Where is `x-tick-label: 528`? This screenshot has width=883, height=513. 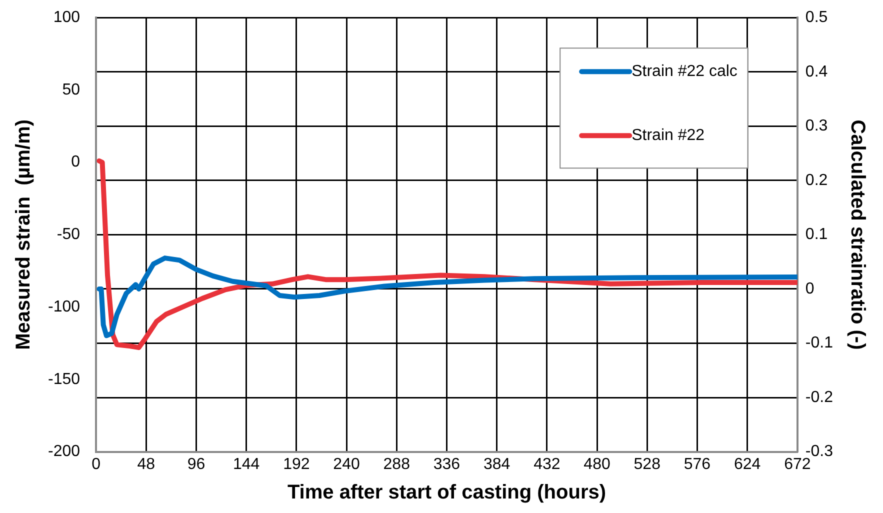 x-tick-label: 528 is located at coordinates (647, 464).